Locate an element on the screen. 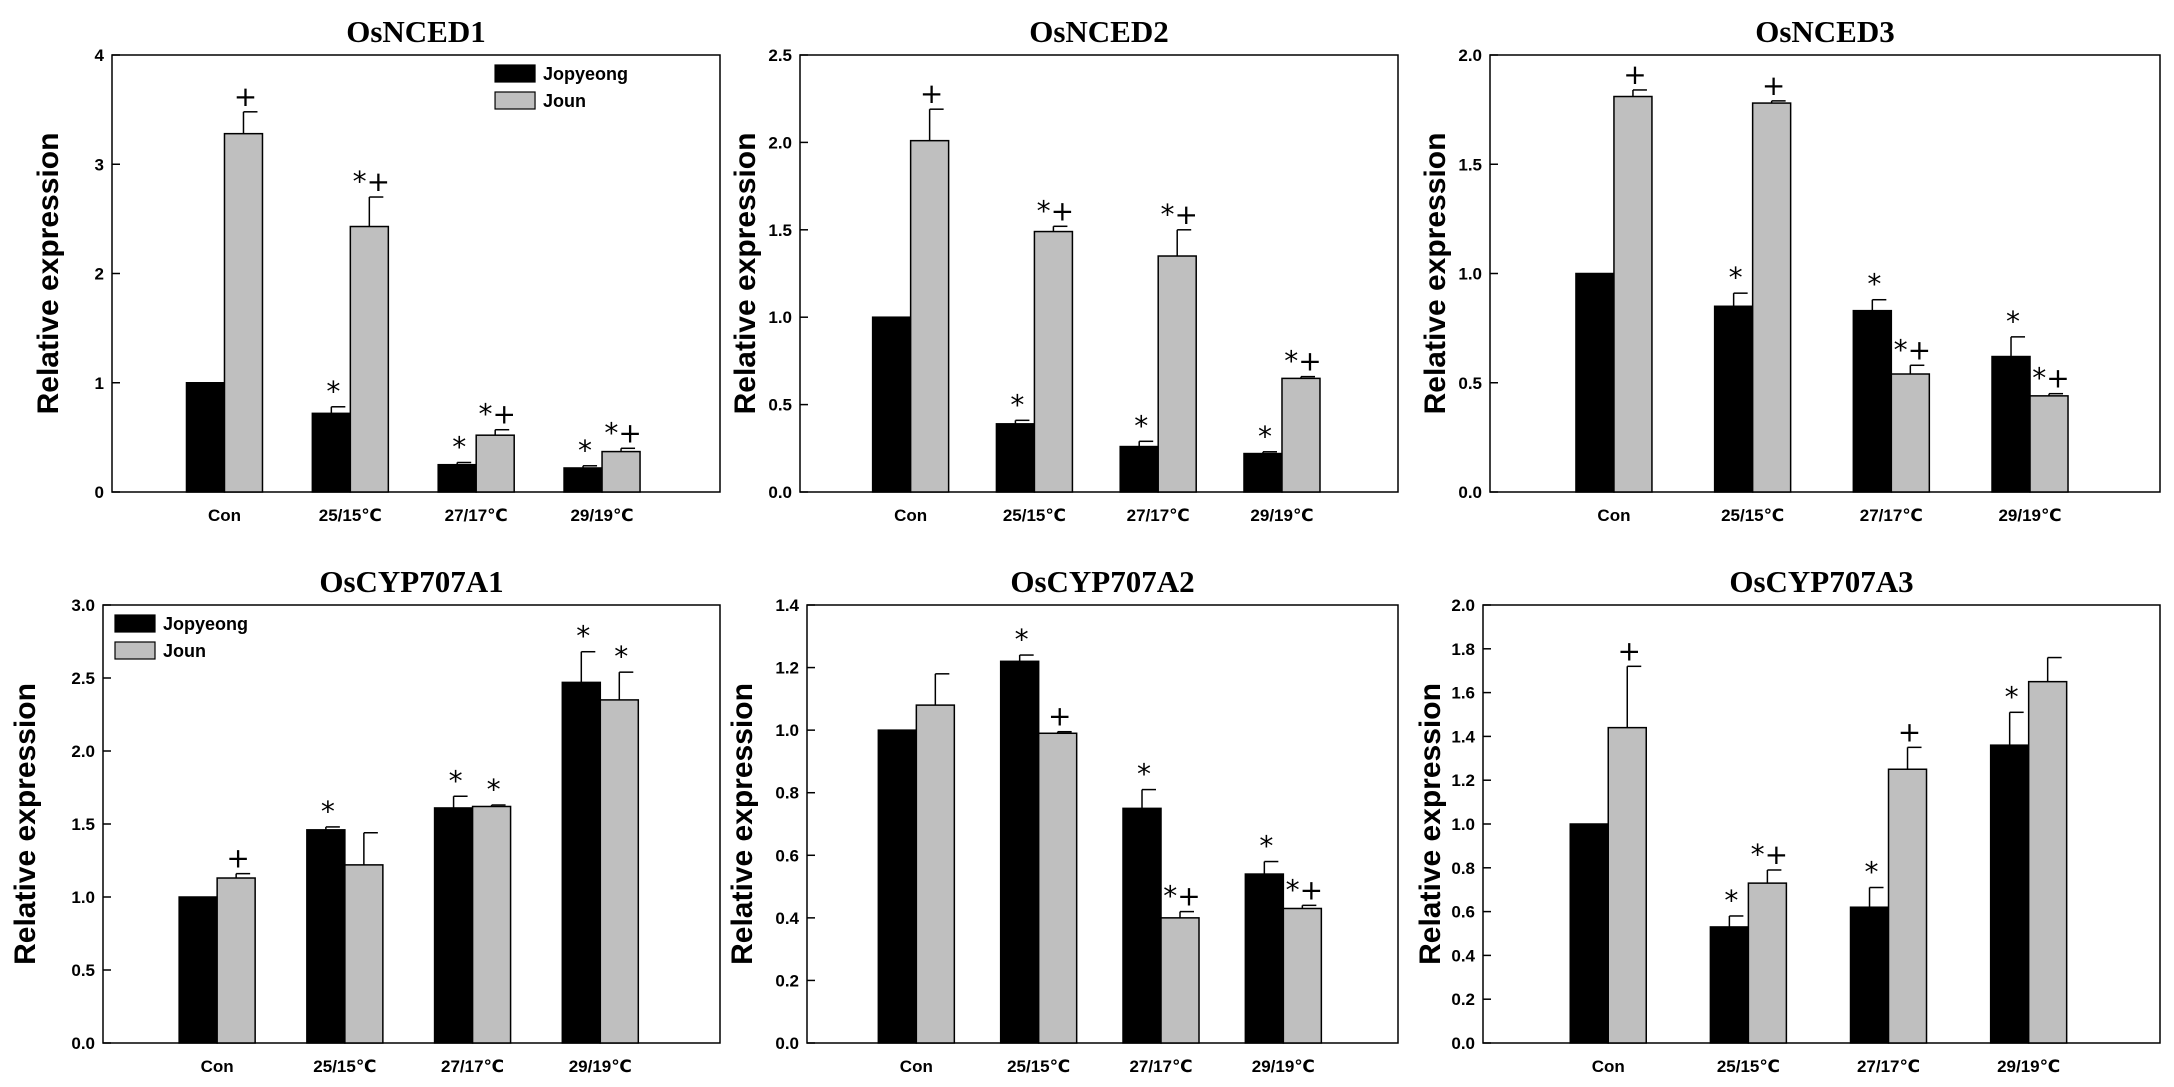 The height and width of the screenshot is (1087, 2174). y-tick-label: 1.8 is located at coordinates (1463, 649).